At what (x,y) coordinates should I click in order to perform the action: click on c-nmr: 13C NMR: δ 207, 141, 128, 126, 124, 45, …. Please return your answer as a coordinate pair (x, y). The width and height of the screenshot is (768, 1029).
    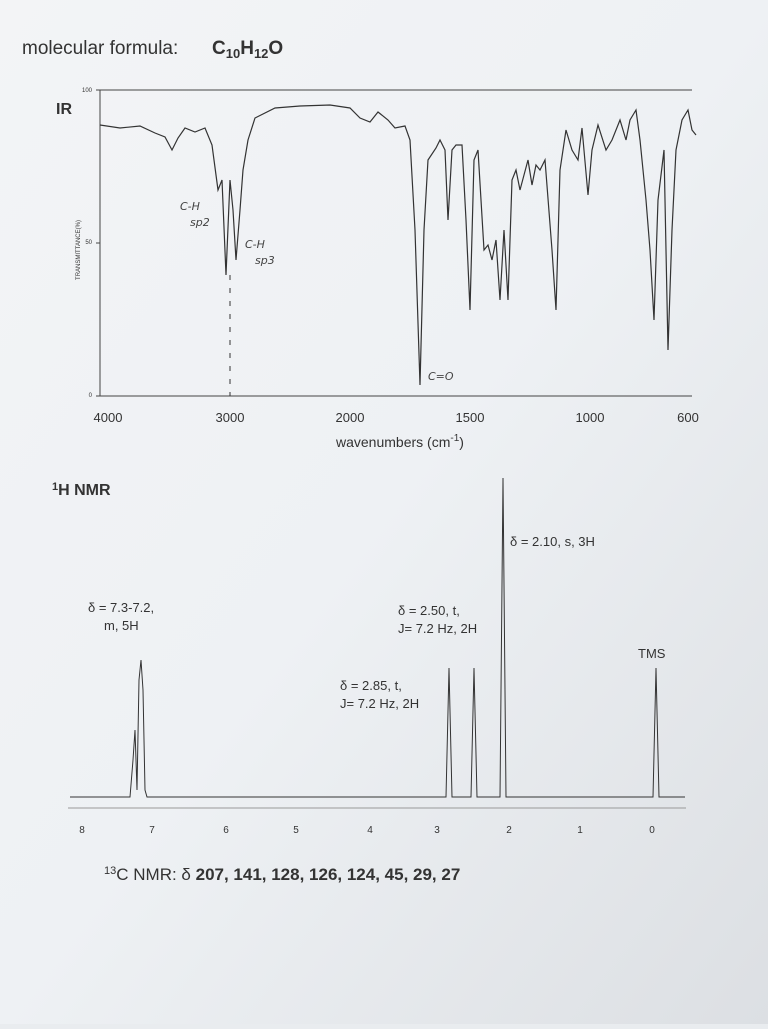
    Looking at the image, I should click on (282, 874).